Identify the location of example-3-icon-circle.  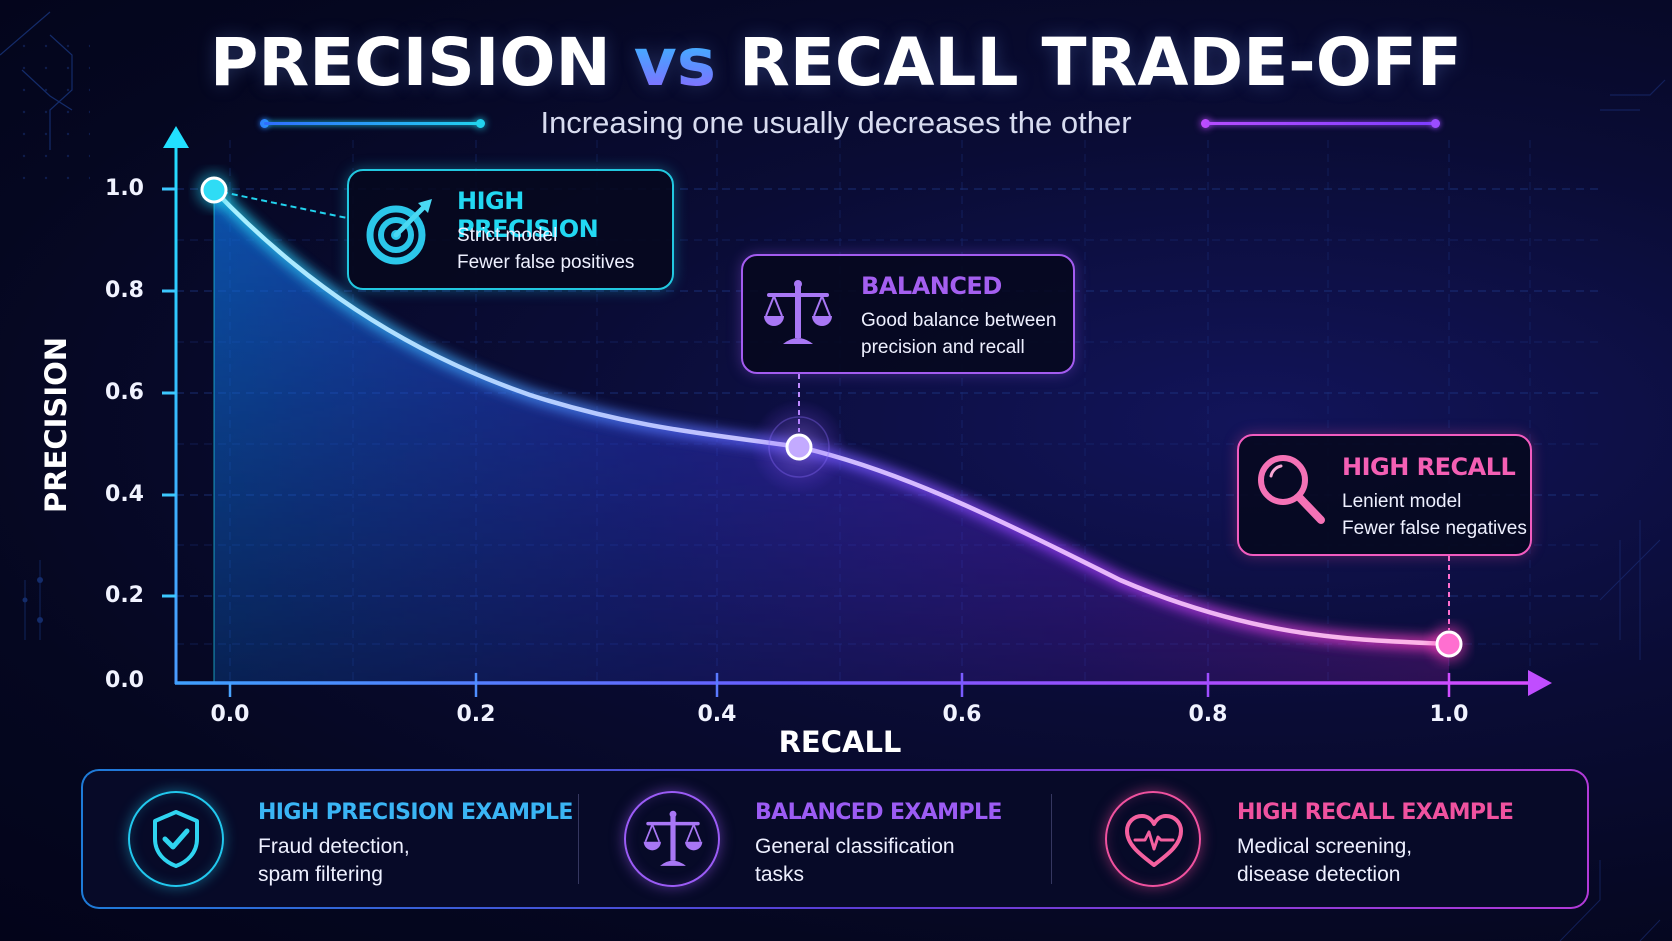
(1153, 839).